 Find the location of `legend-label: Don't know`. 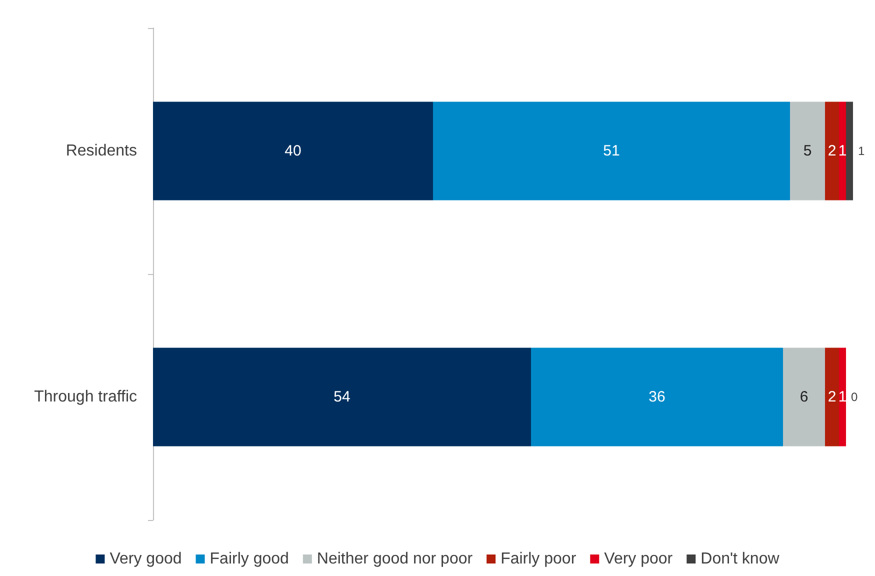

legend-label: Don't know is located at coordinates (740, 559).